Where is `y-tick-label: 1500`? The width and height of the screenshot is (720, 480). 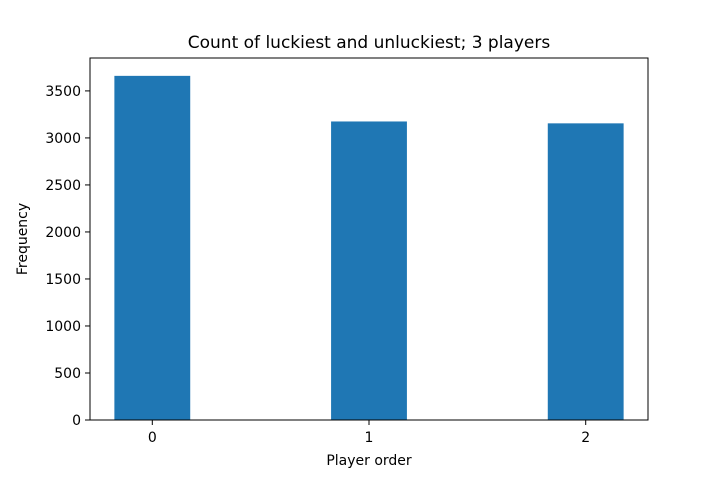 y-tick-label: 1500 is located at coordinates (63, 280).